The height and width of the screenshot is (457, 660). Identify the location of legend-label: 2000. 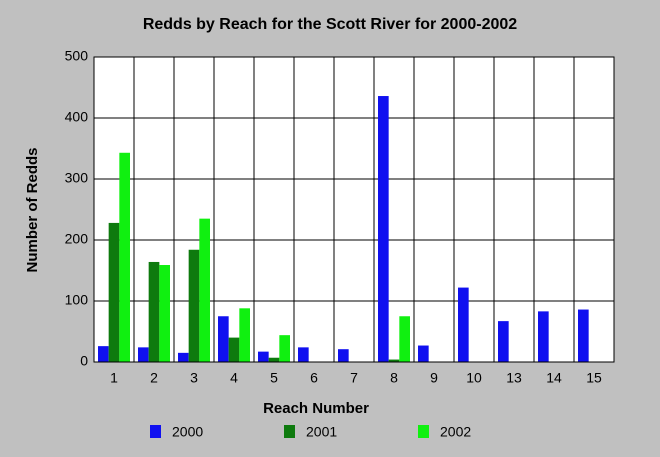
(187, 432).